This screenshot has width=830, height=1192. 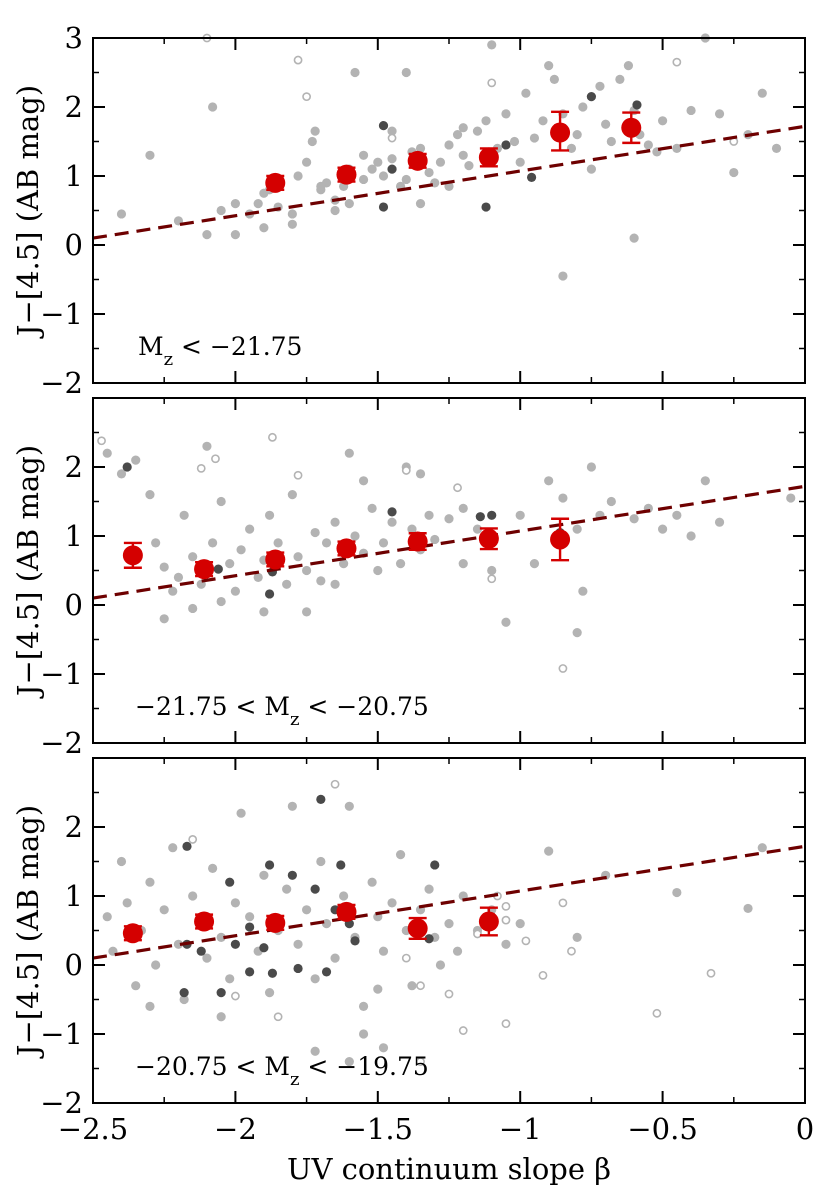 What do you see at coordinates (436, 1129) in the screenshot?
I see `x-tick-labels: −2.5 −2 −1.5 −1 −0.5 0` at bounding box center [436, 1129].